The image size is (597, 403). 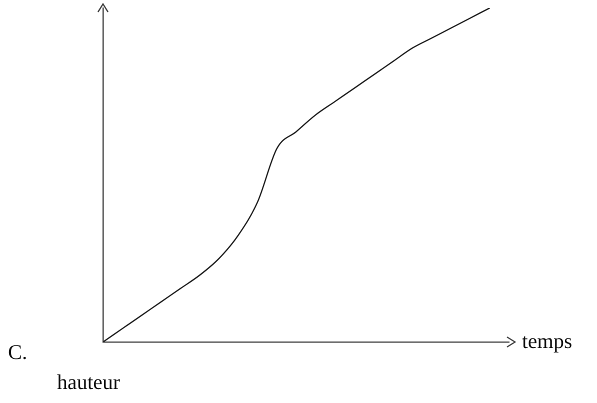 I want to click on x-axis-title: temps, so click(x=547, y=341).